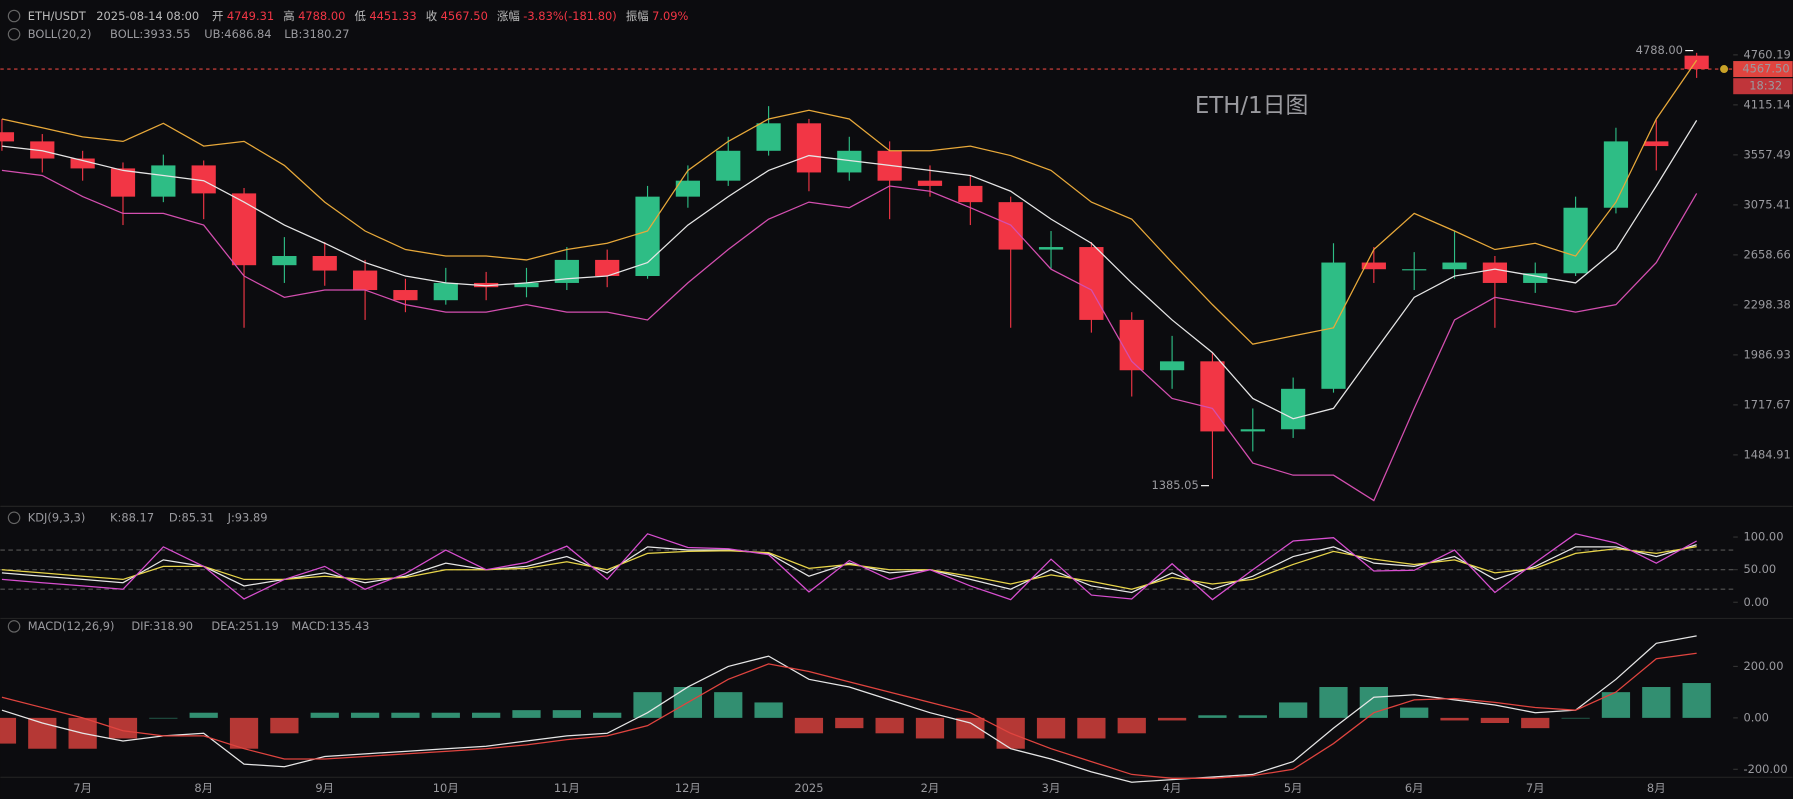 This screenshot has width=1793, height=799. What do you see at coordinates (60, 34) in the screenshot?
I see `indicator-name: BOLL(20,2)` at bounding box center [60, 34].